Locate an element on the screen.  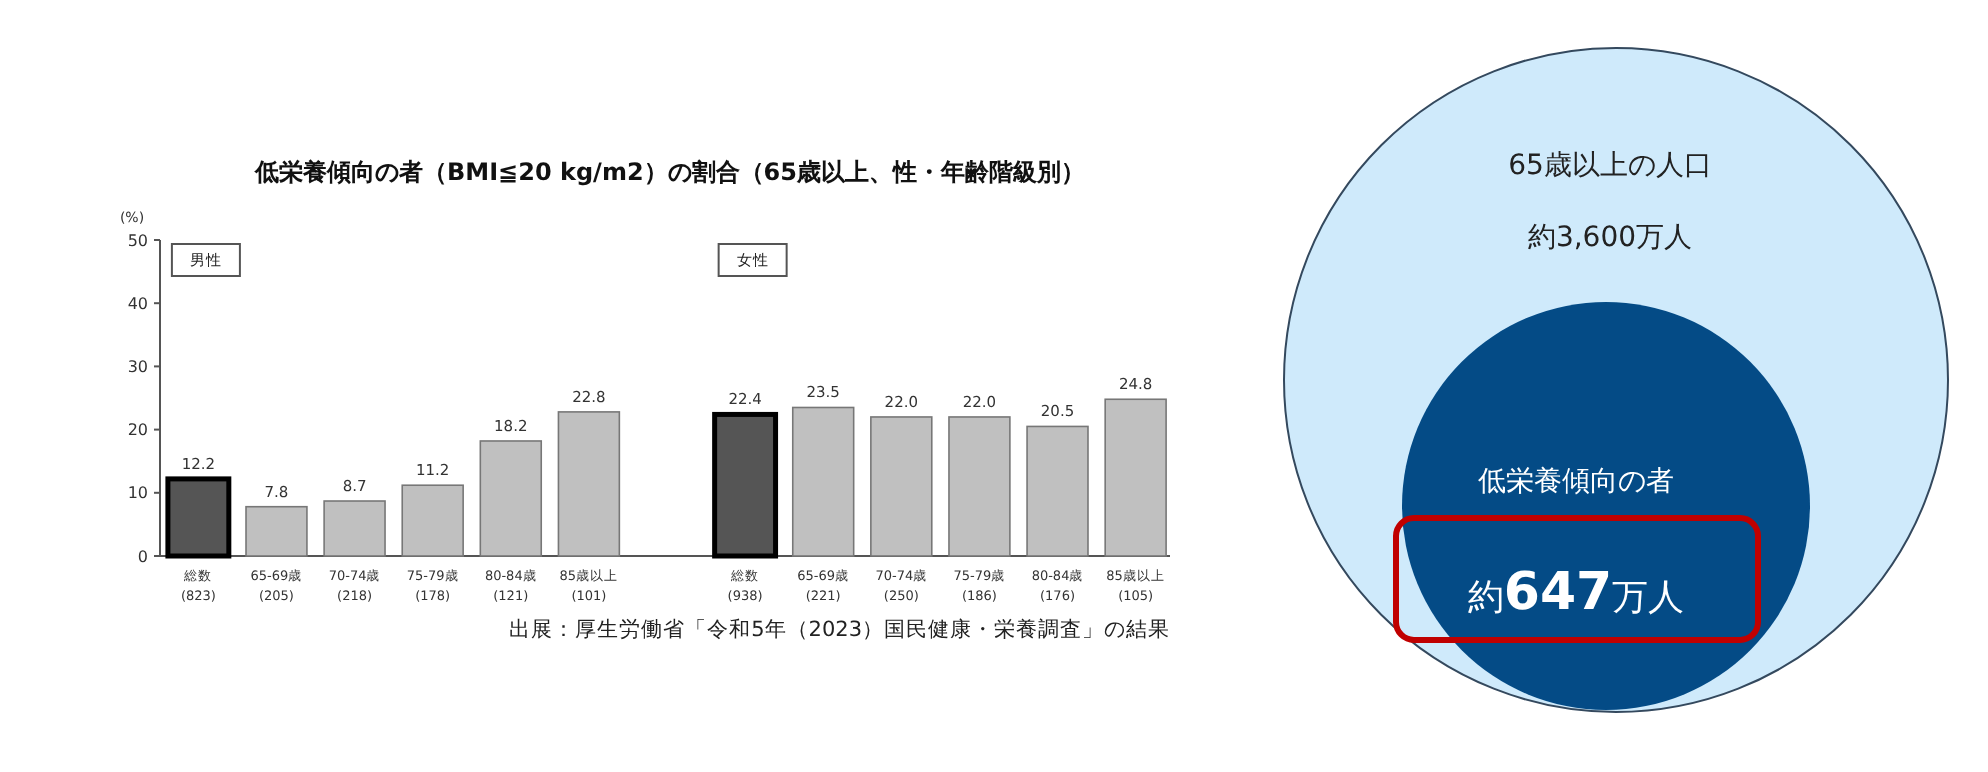
text: 約647万人 is located at coordinates (1576, 592).